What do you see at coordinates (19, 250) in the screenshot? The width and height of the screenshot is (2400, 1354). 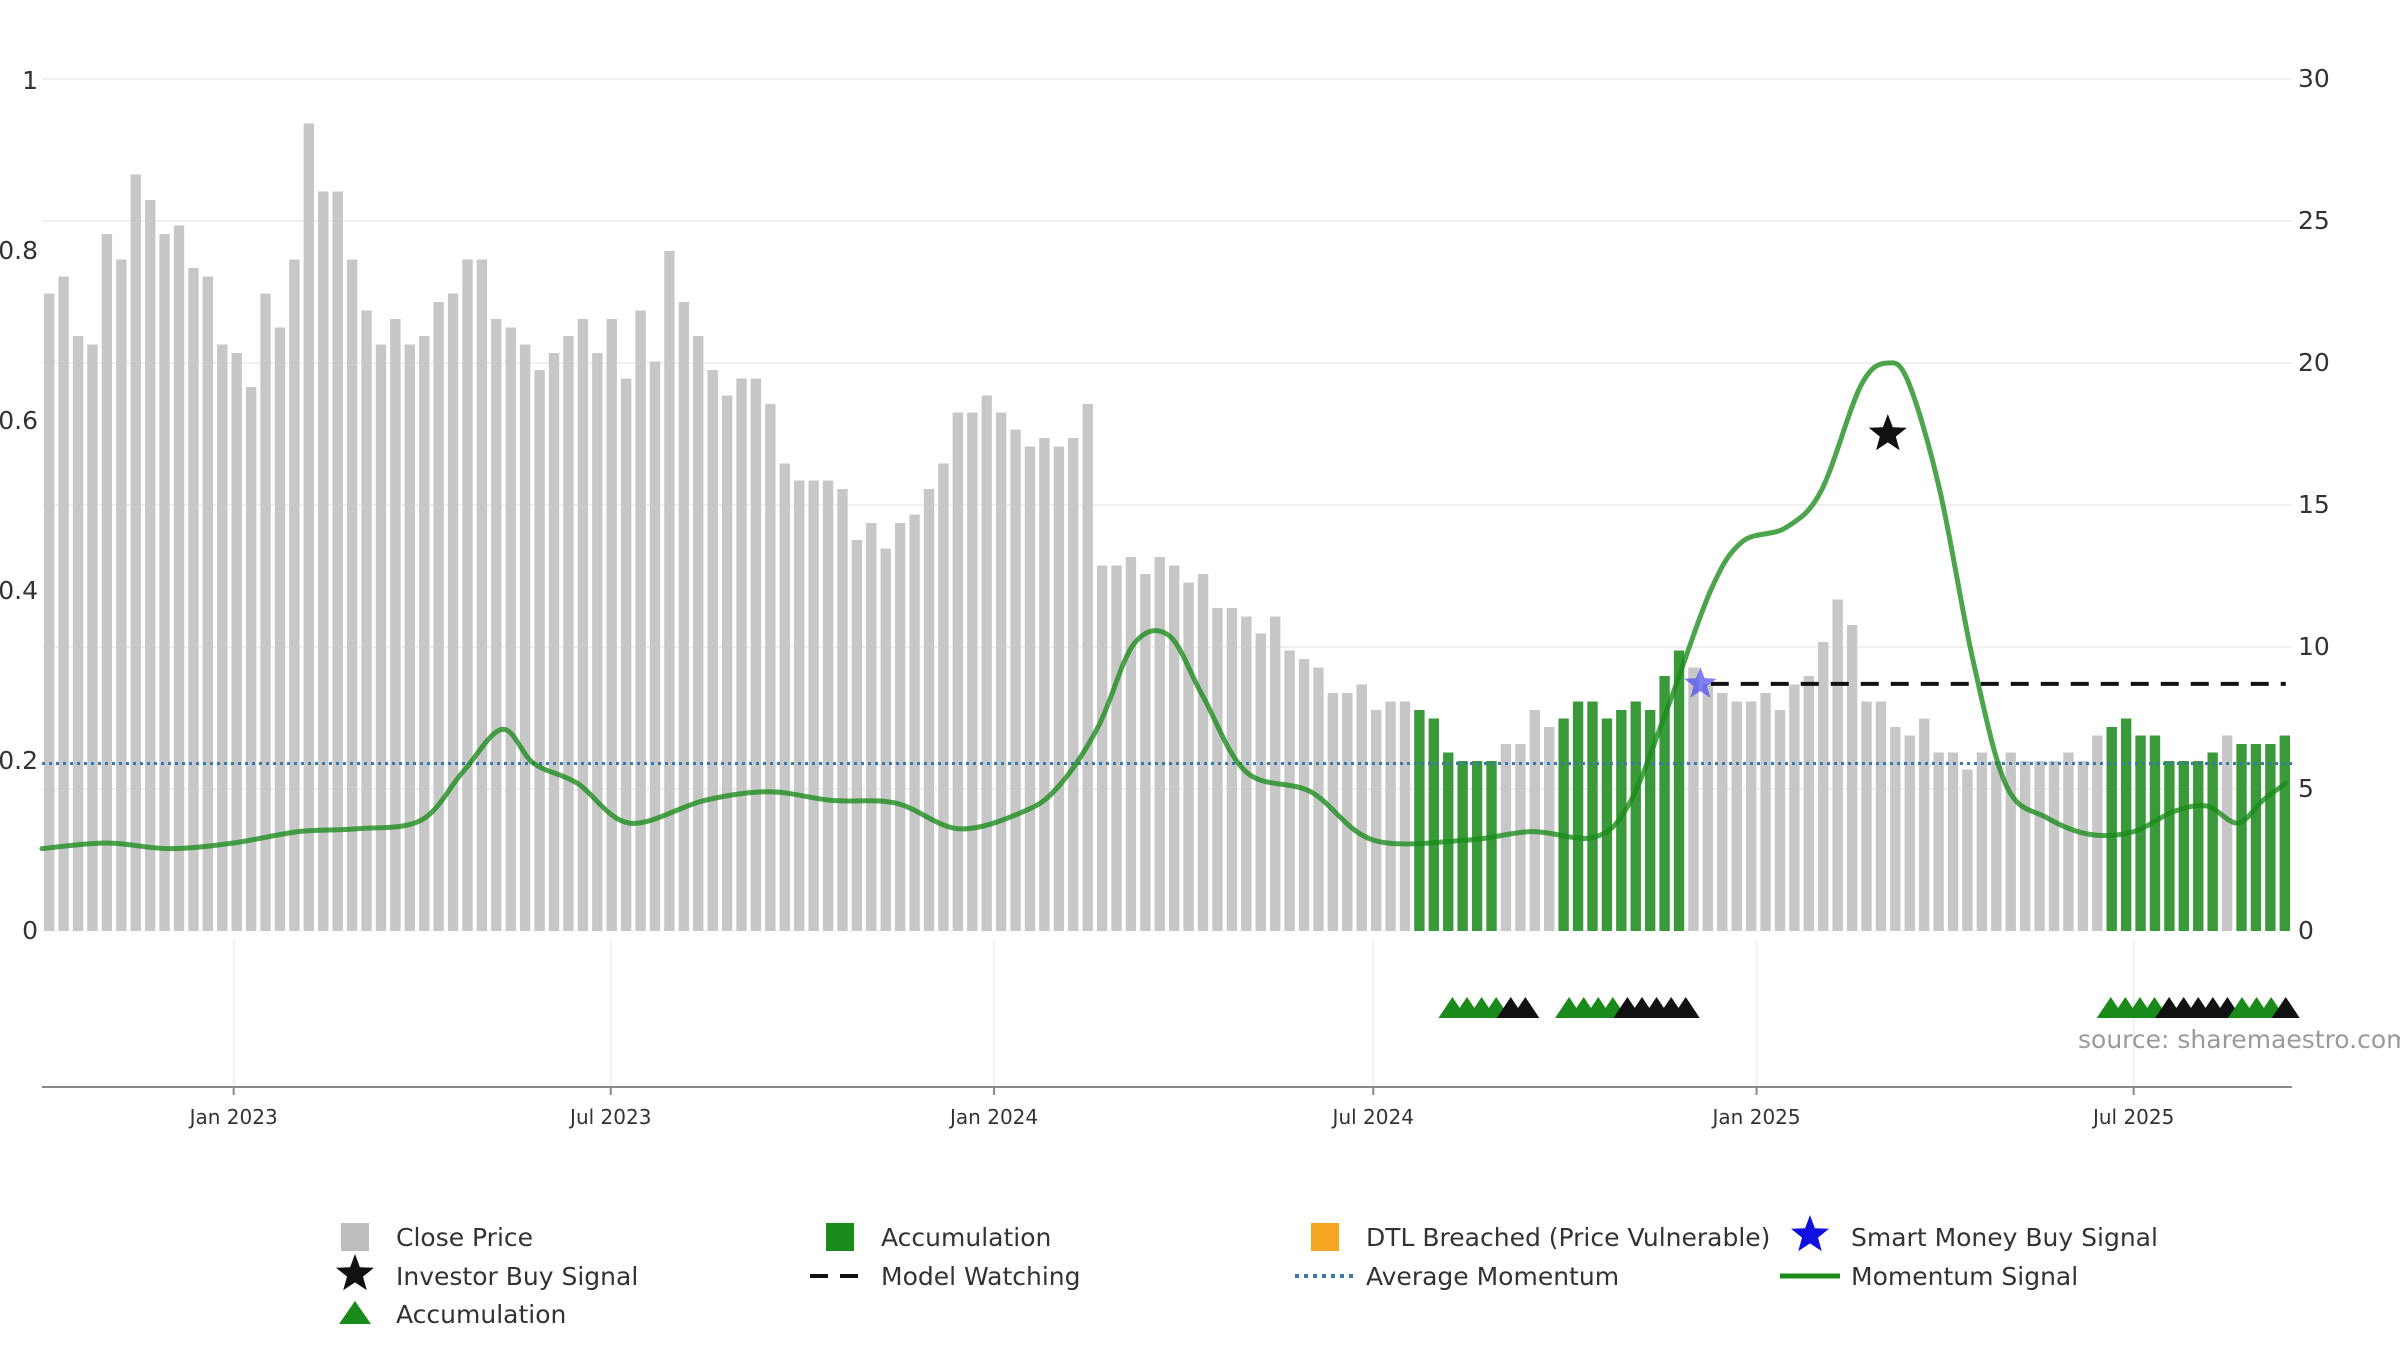 I see `left-axis-tick-label: 0.8` at bounding box center [19, 250].